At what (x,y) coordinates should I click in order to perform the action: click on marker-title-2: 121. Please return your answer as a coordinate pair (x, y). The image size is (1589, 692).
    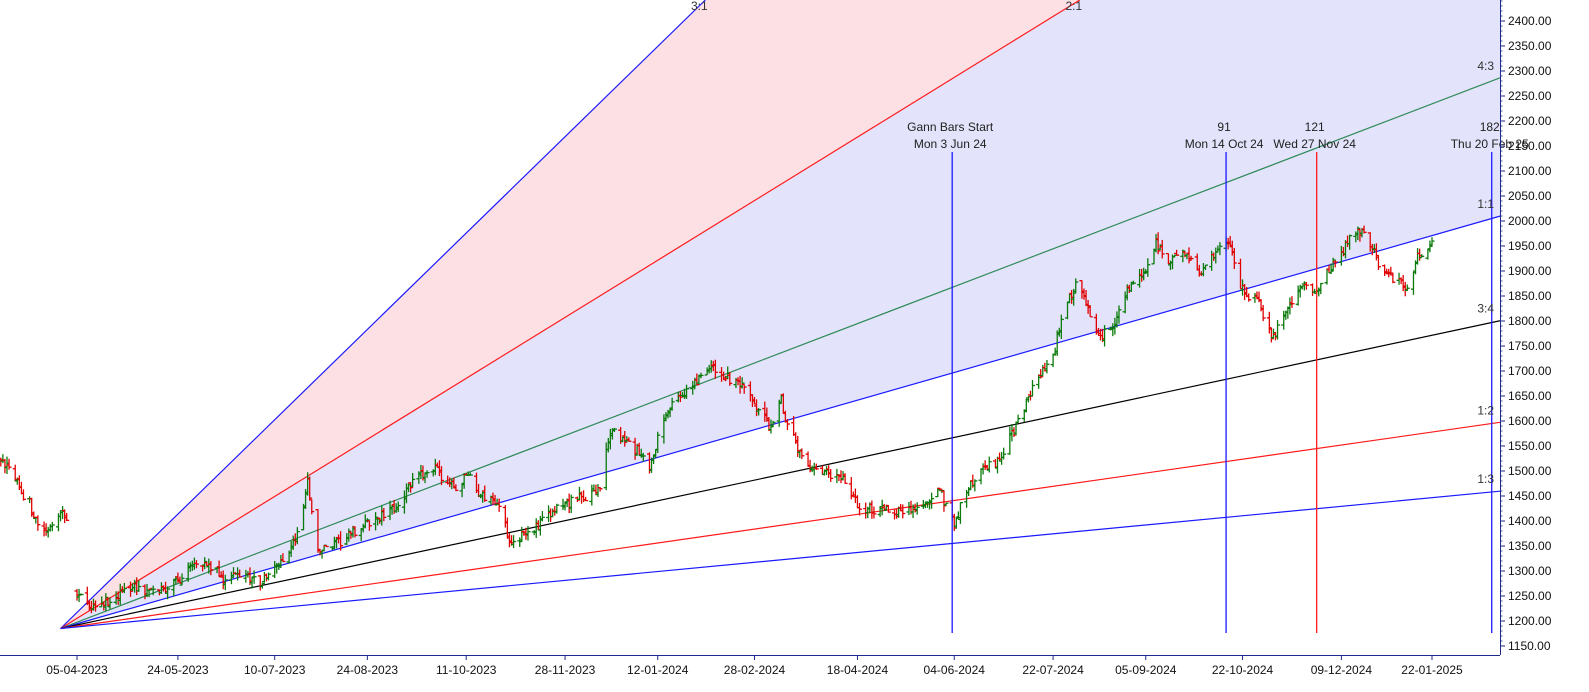
    Looking at the image, I should click on (1315, 127).